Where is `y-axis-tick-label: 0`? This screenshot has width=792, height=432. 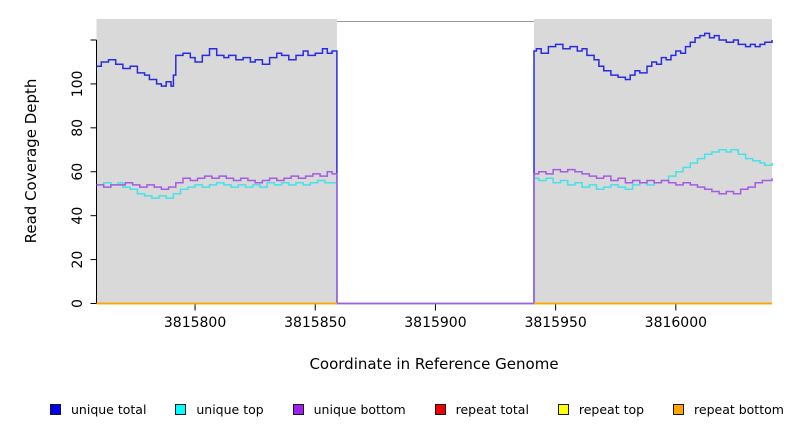 y-axis-tick-label: 0 is located at coordinates (78, 303).